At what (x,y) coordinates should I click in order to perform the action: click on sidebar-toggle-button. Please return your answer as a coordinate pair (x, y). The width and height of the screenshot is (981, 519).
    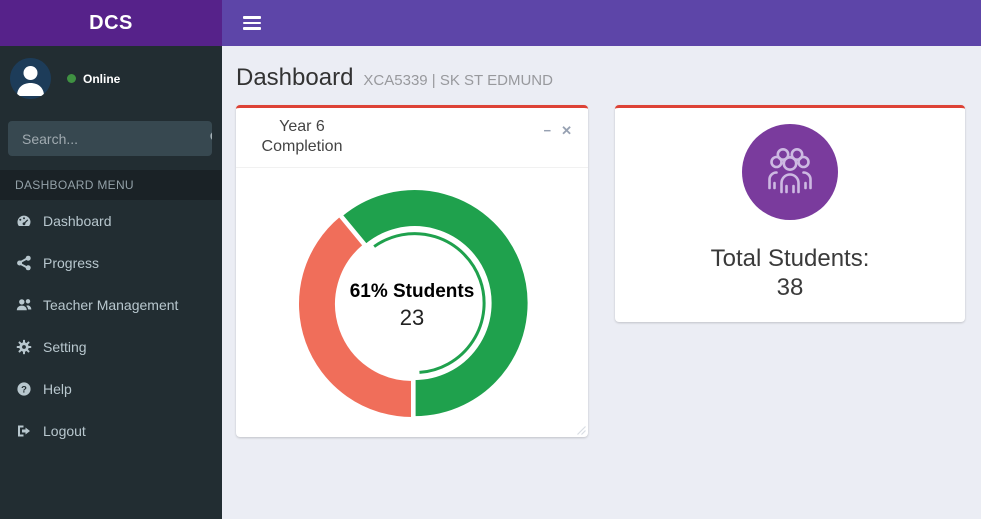
    Looking at the image, I should click on (252, 23).